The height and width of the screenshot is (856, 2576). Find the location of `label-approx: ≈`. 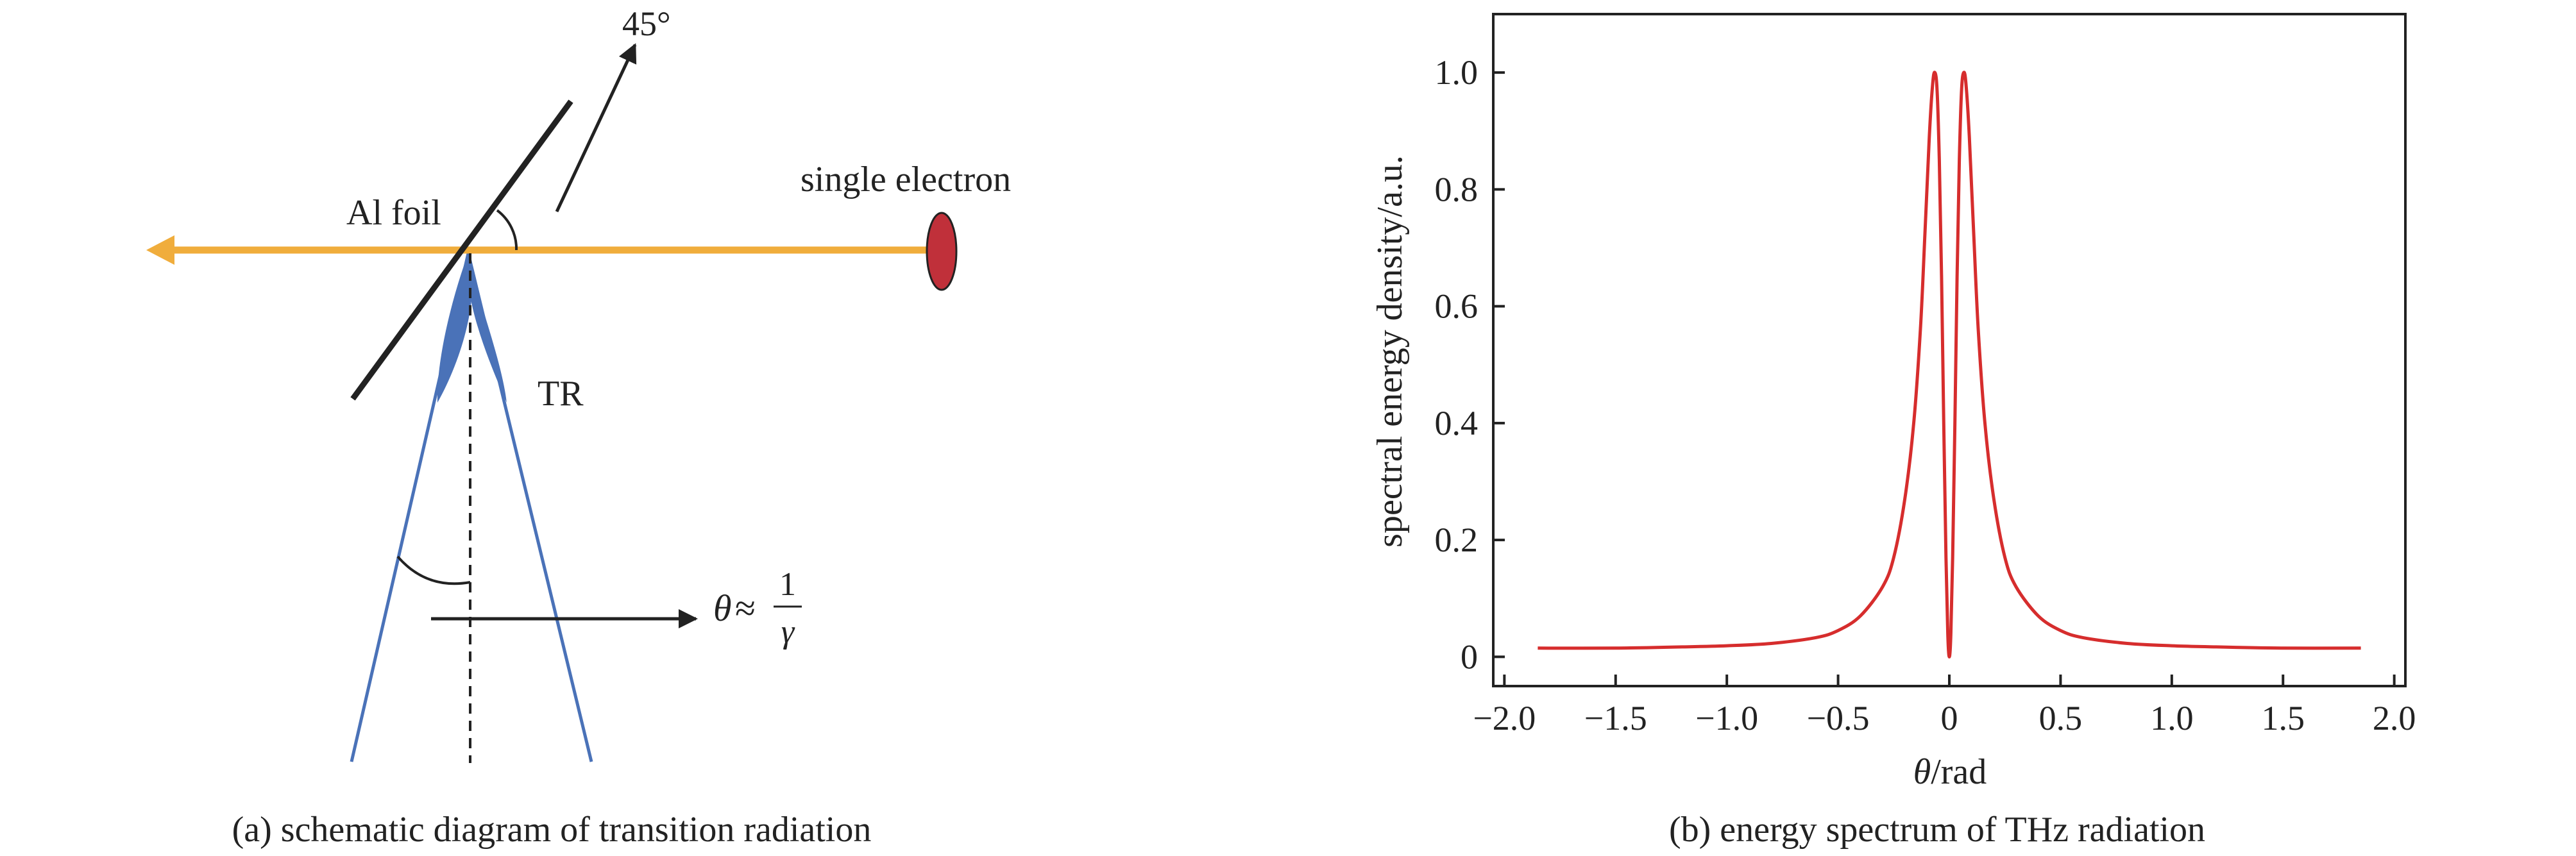

label-approx: ≈ is located at coordinates (745, 608).